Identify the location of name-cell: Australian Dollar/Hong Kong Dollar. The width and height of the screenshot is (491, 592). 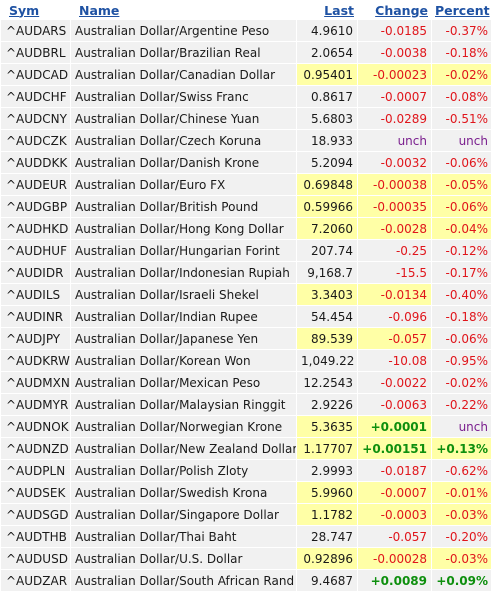
(183, 228).